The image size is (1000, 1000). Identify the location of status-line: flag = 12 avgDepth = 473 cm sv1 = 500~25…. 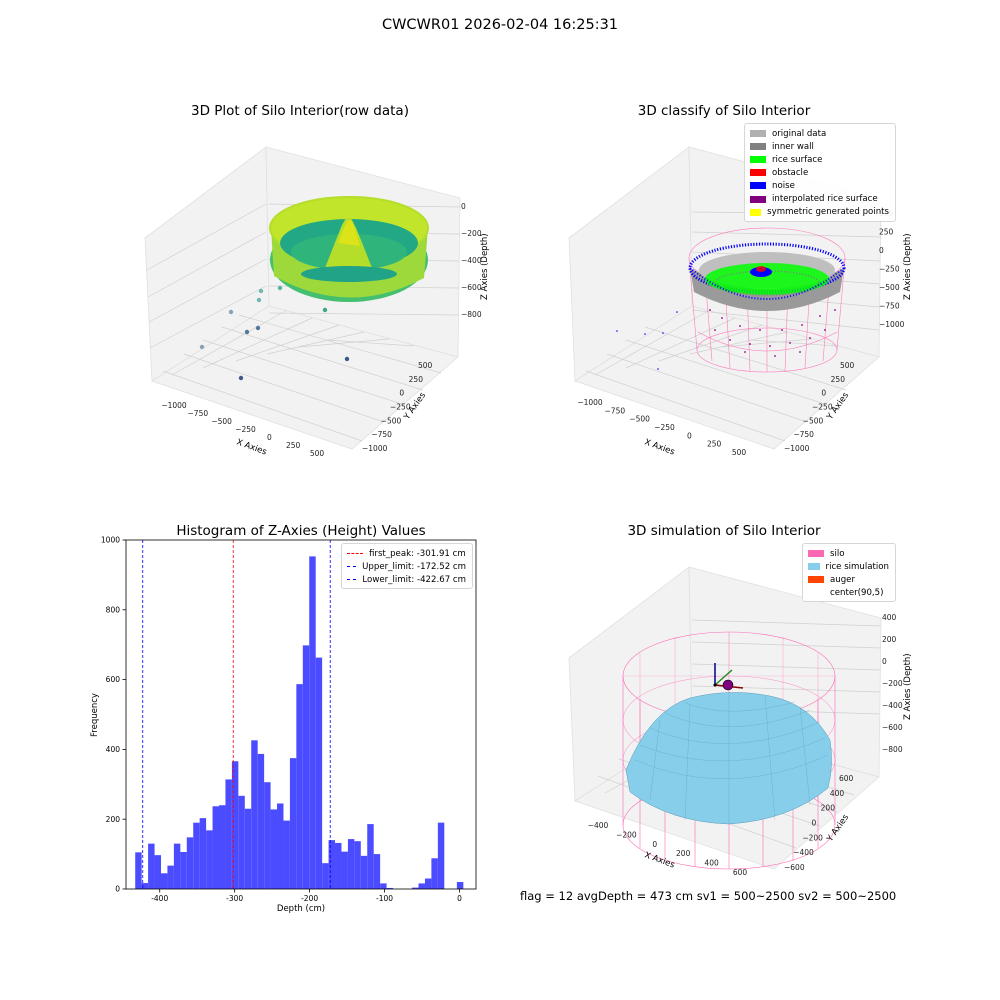
(708, 896).